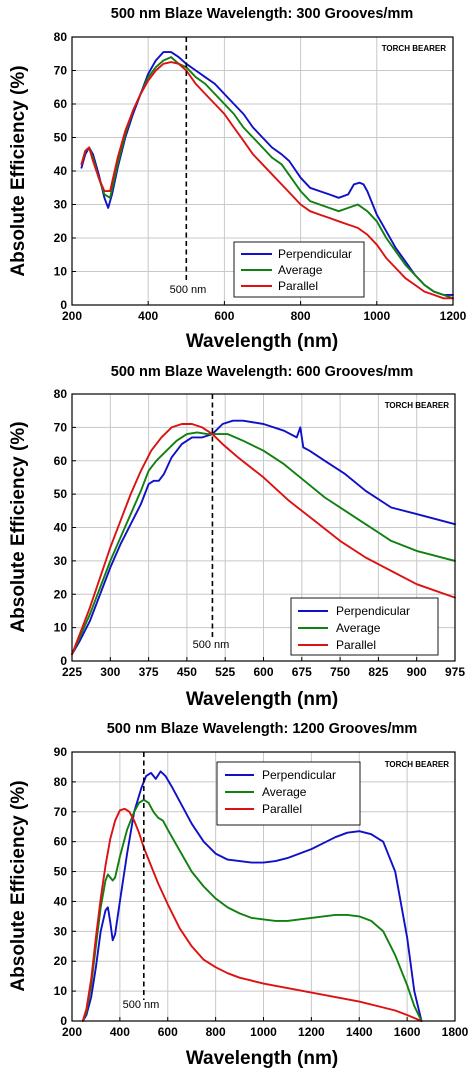 Image resolution: width=474 pixels, height=1075 pixels. I want to click on legend-box, so click(288, 793).